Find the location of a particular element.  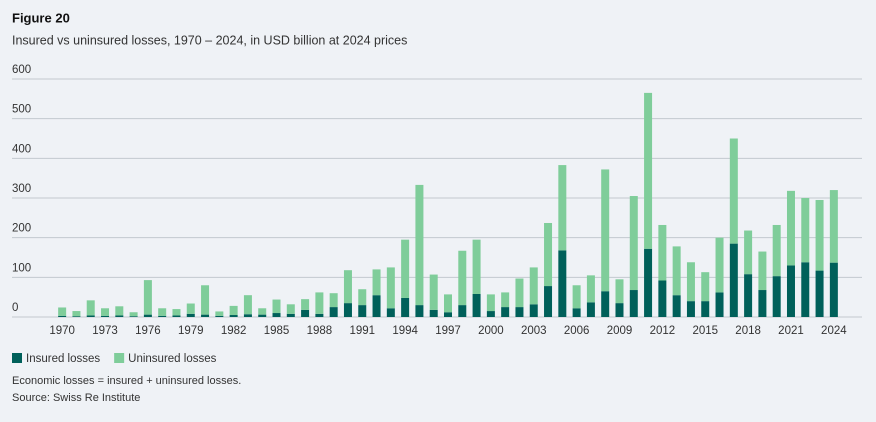

x-tick-label: 2009 is located at coordinates (620, 331).